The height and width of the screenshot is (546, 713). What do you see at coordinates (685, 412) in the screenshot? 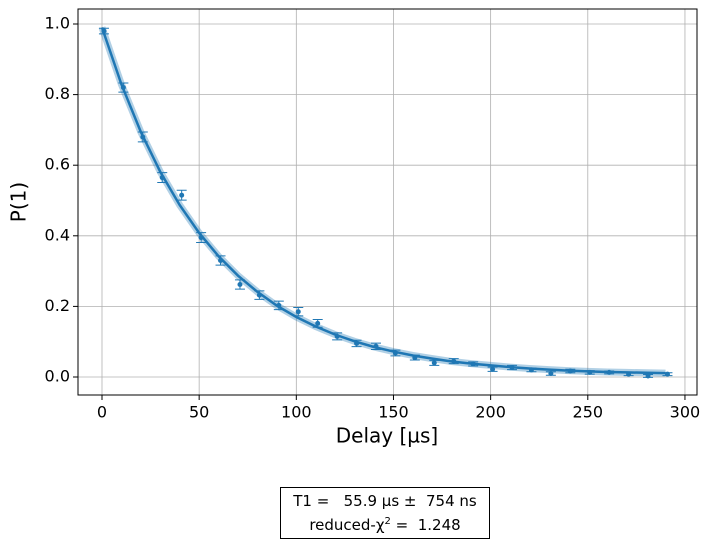
I see `x-tick-label: 300` at bounding box center [685, 412].